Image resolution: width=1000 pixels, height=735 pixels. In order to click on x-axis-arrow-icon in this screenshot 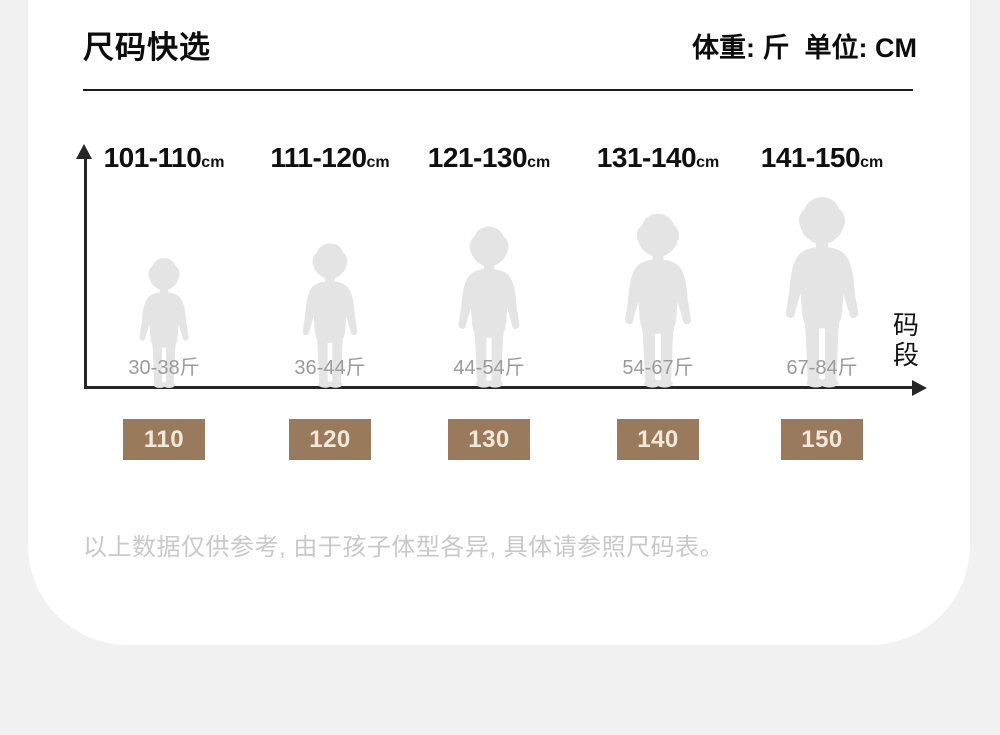, I will do `click(919, 388)`.